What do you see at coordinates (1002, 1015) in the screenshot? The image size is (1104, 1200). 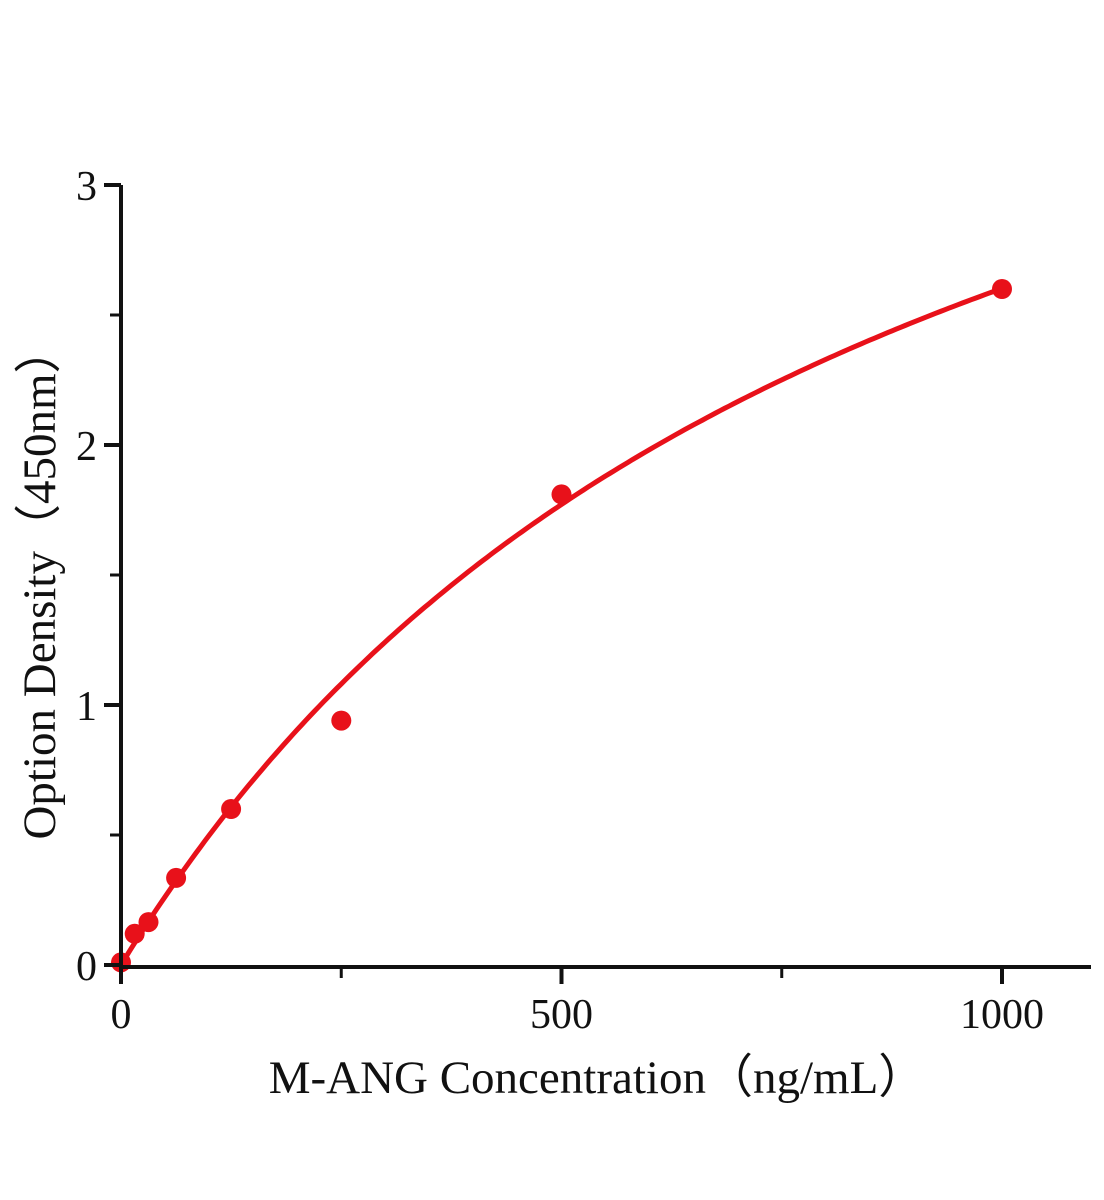 I see `x-tick-label: 1000` at bounding box center [1002, 1015].